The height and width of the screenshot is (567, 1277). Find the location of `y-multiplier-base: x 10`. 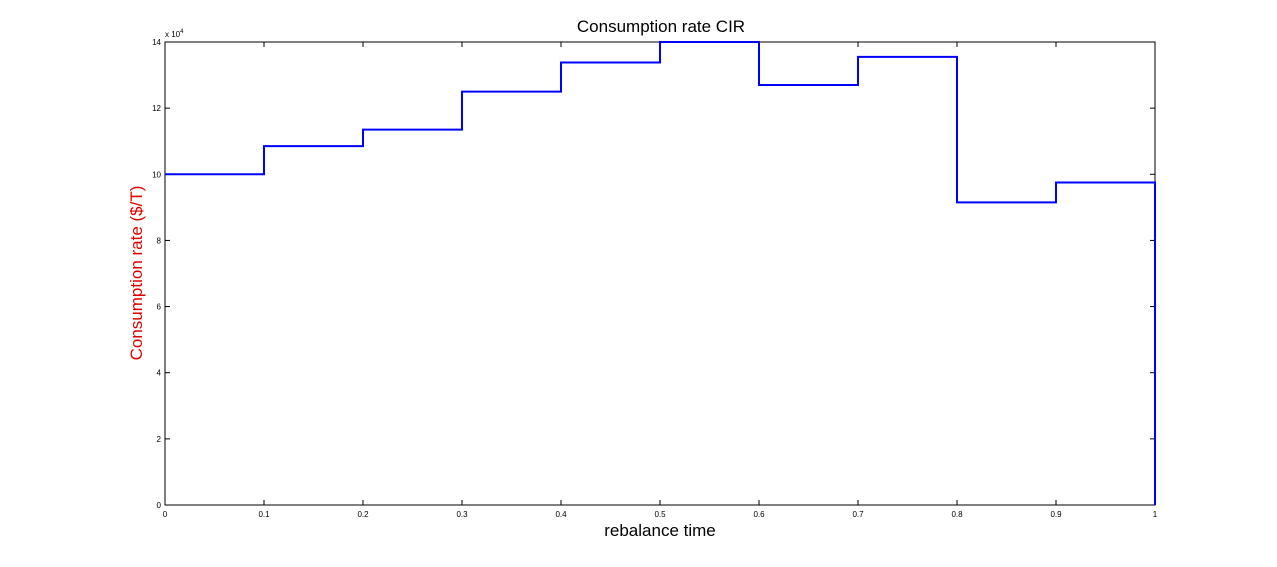

y-multiplier-base: x 10 is located at coordinates (173, 34).